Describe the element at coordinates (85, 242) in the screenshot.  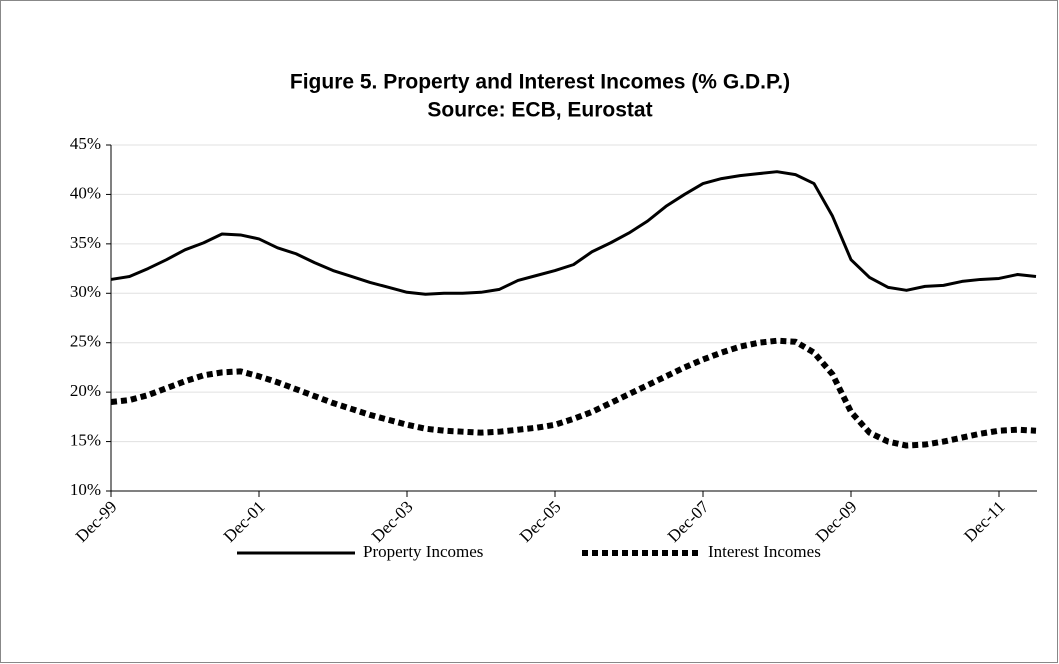
I see `y-tick-label: 35%` at that location.